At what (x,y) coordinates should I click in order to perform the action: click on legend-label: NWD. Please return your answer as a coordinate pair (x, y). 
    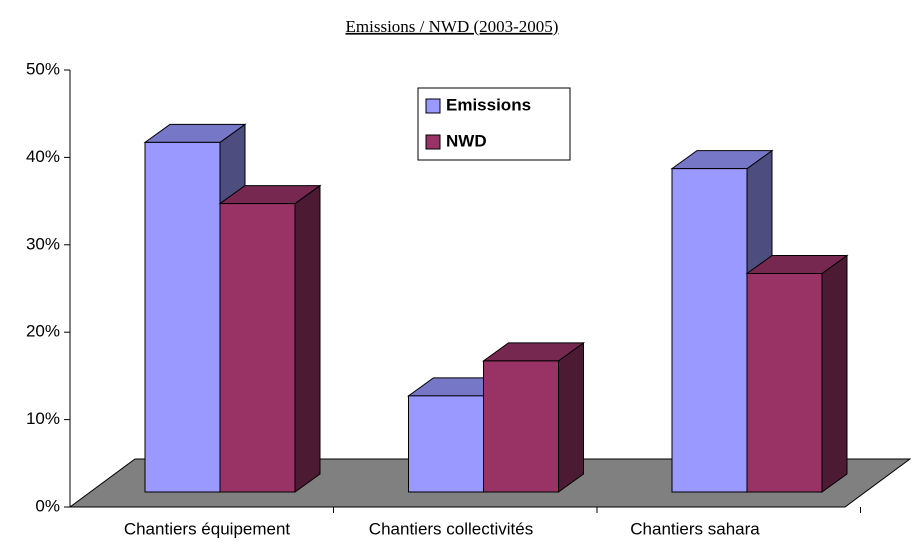
    Looking at the image, I should click on (466, 140).